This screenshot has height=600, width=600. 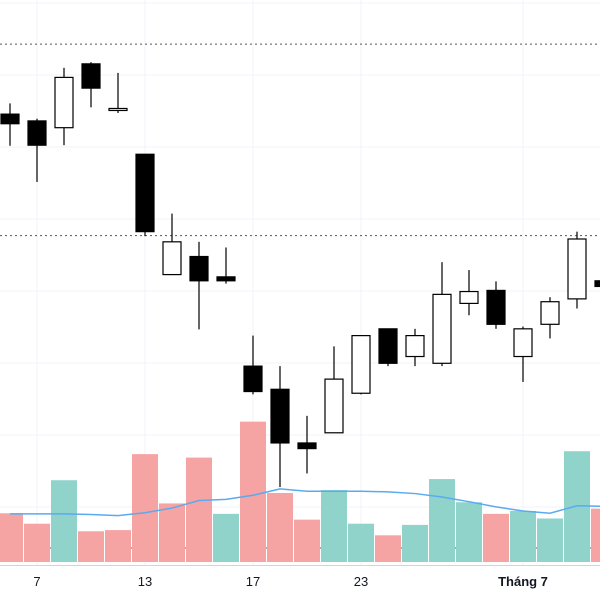 I want to click on time-axis: 7 13 17 23 Tháng 7, so click(x=300, y=582).